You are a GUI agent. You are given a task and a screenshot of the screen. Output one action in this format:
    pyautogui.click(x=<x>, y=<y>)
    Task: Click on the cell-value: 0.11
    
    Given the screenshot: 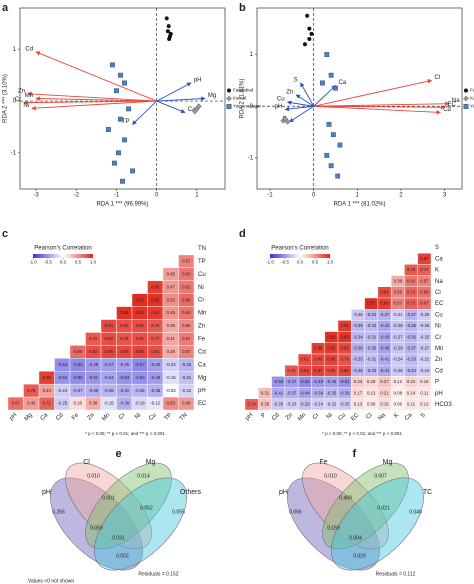 What is the action you would take?
    pyautogui.click(x=424, y=392)
    